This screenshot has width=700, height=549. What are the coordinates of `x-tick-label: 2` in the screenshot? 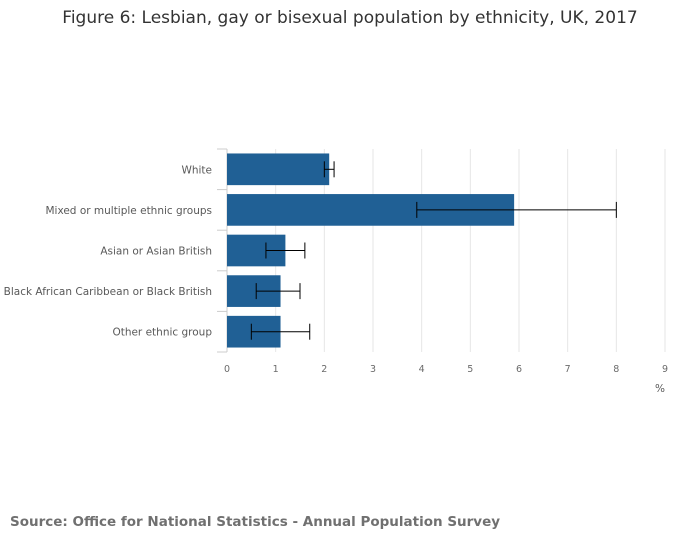 It's located at (324, 369).